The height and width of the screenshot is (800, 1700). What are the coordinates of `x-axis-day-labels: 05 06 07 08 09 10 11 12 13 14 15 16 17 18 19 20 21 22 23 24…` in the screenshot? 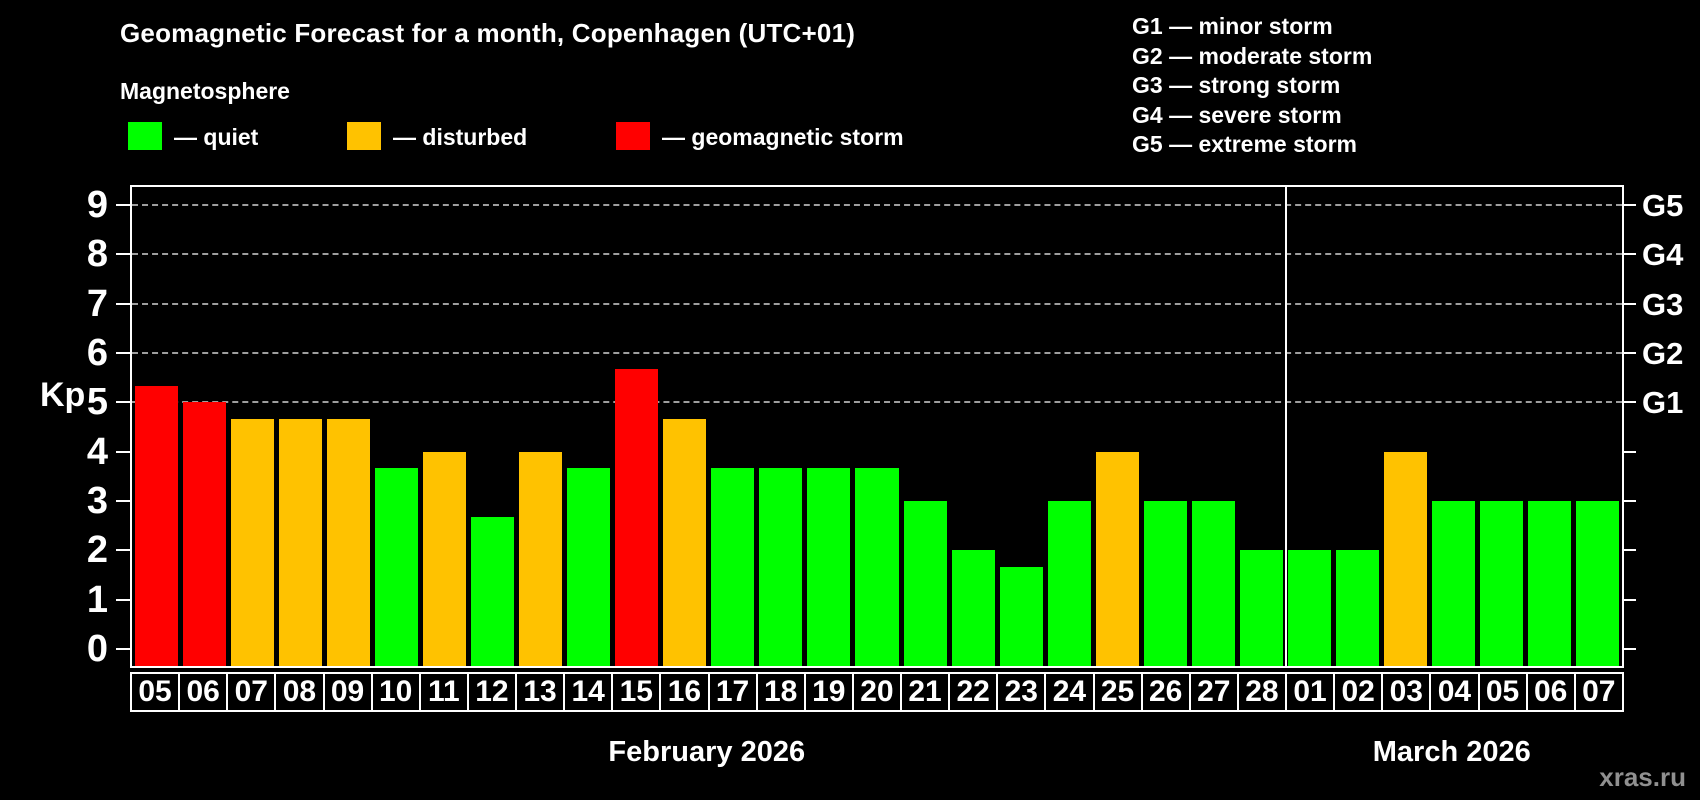 It's located at (877, 692).